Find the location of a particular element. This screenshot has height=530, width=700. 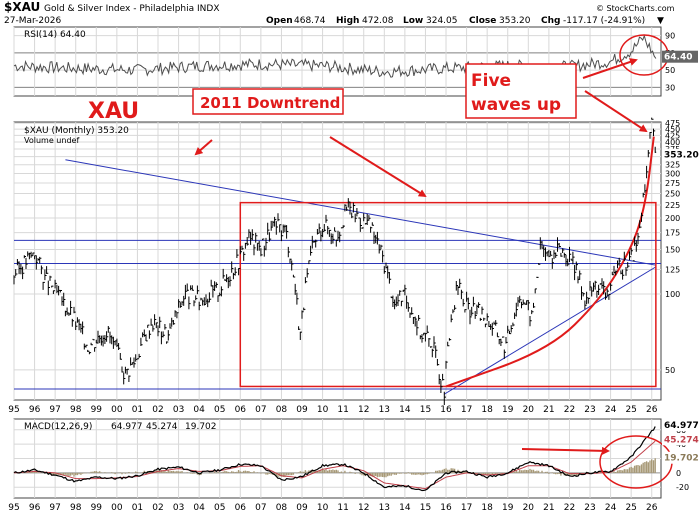

x-tick-label: 04 is located at coordinates (199, 508).